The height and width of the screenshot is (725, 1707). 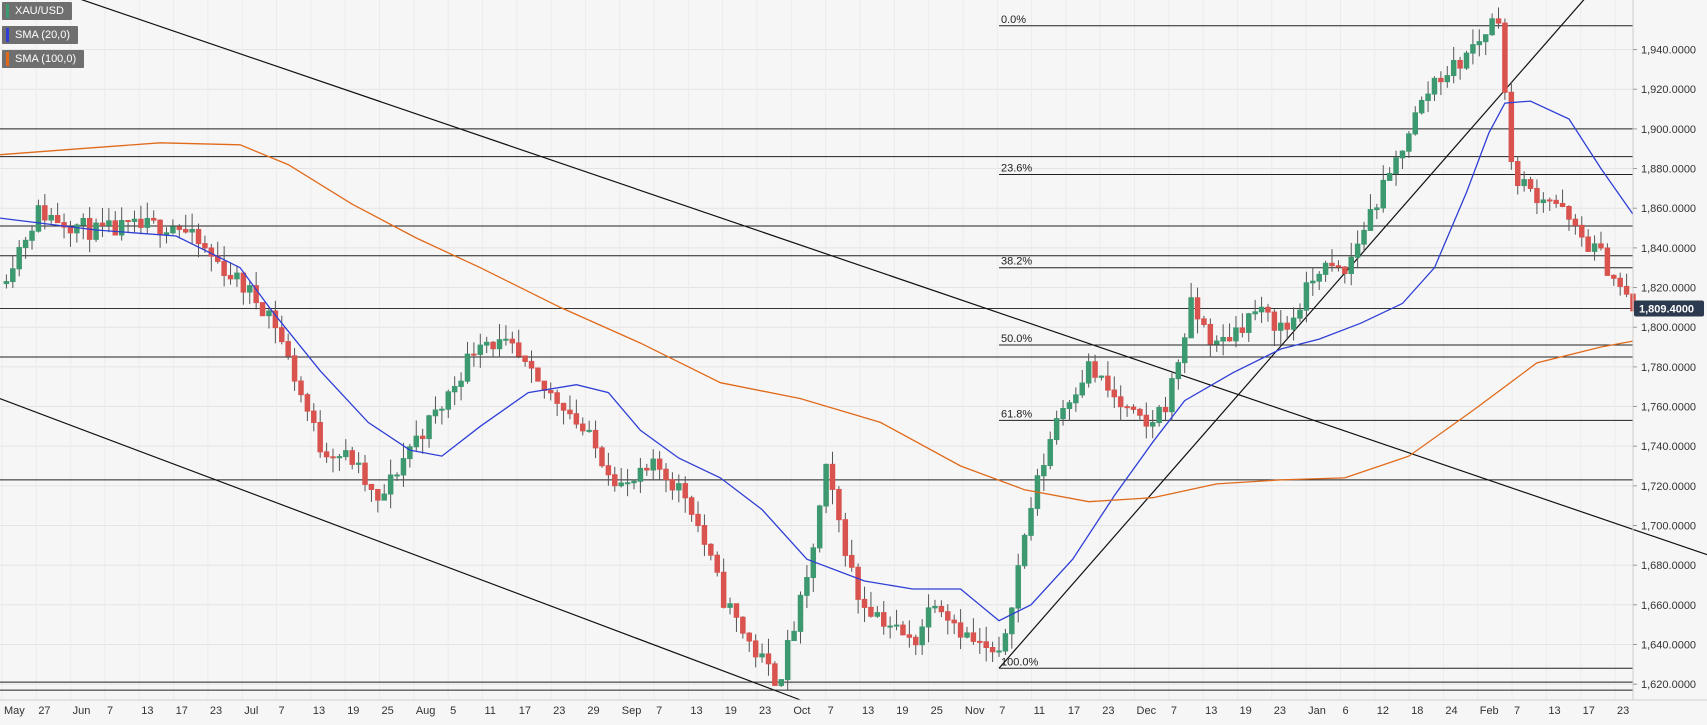 I want to click on x-tick-label: 18, so click(x=1417, y=711).